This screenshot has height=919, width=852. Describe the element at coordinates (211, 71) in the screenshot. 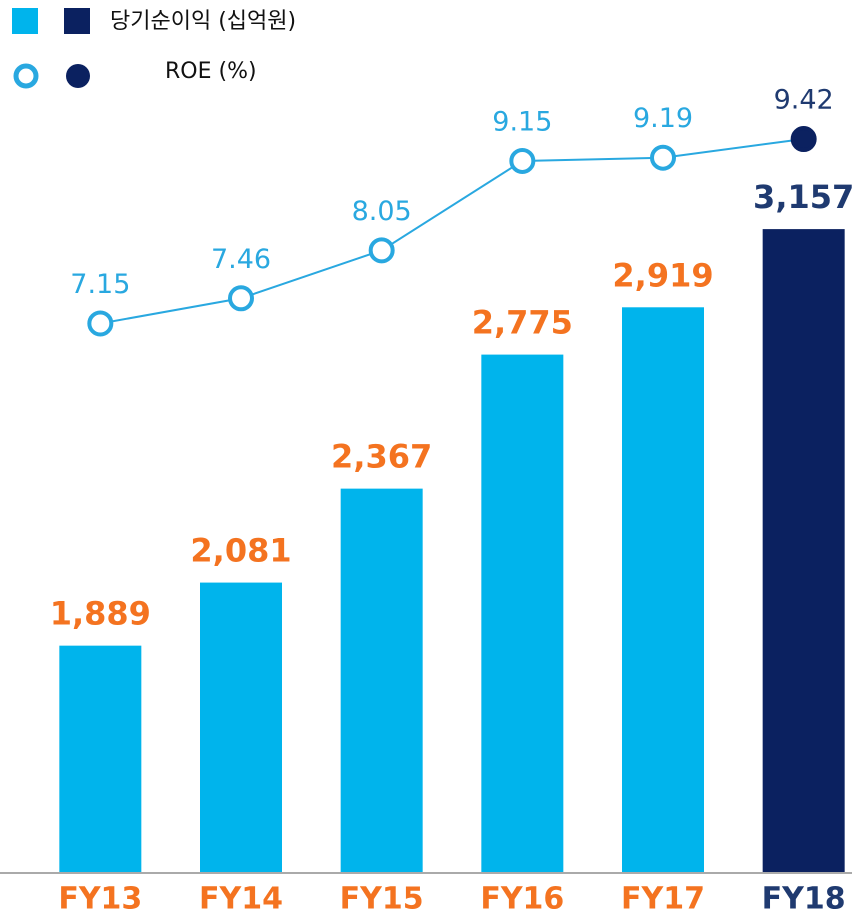

I see `legend-label: ROE (%)` at that location.